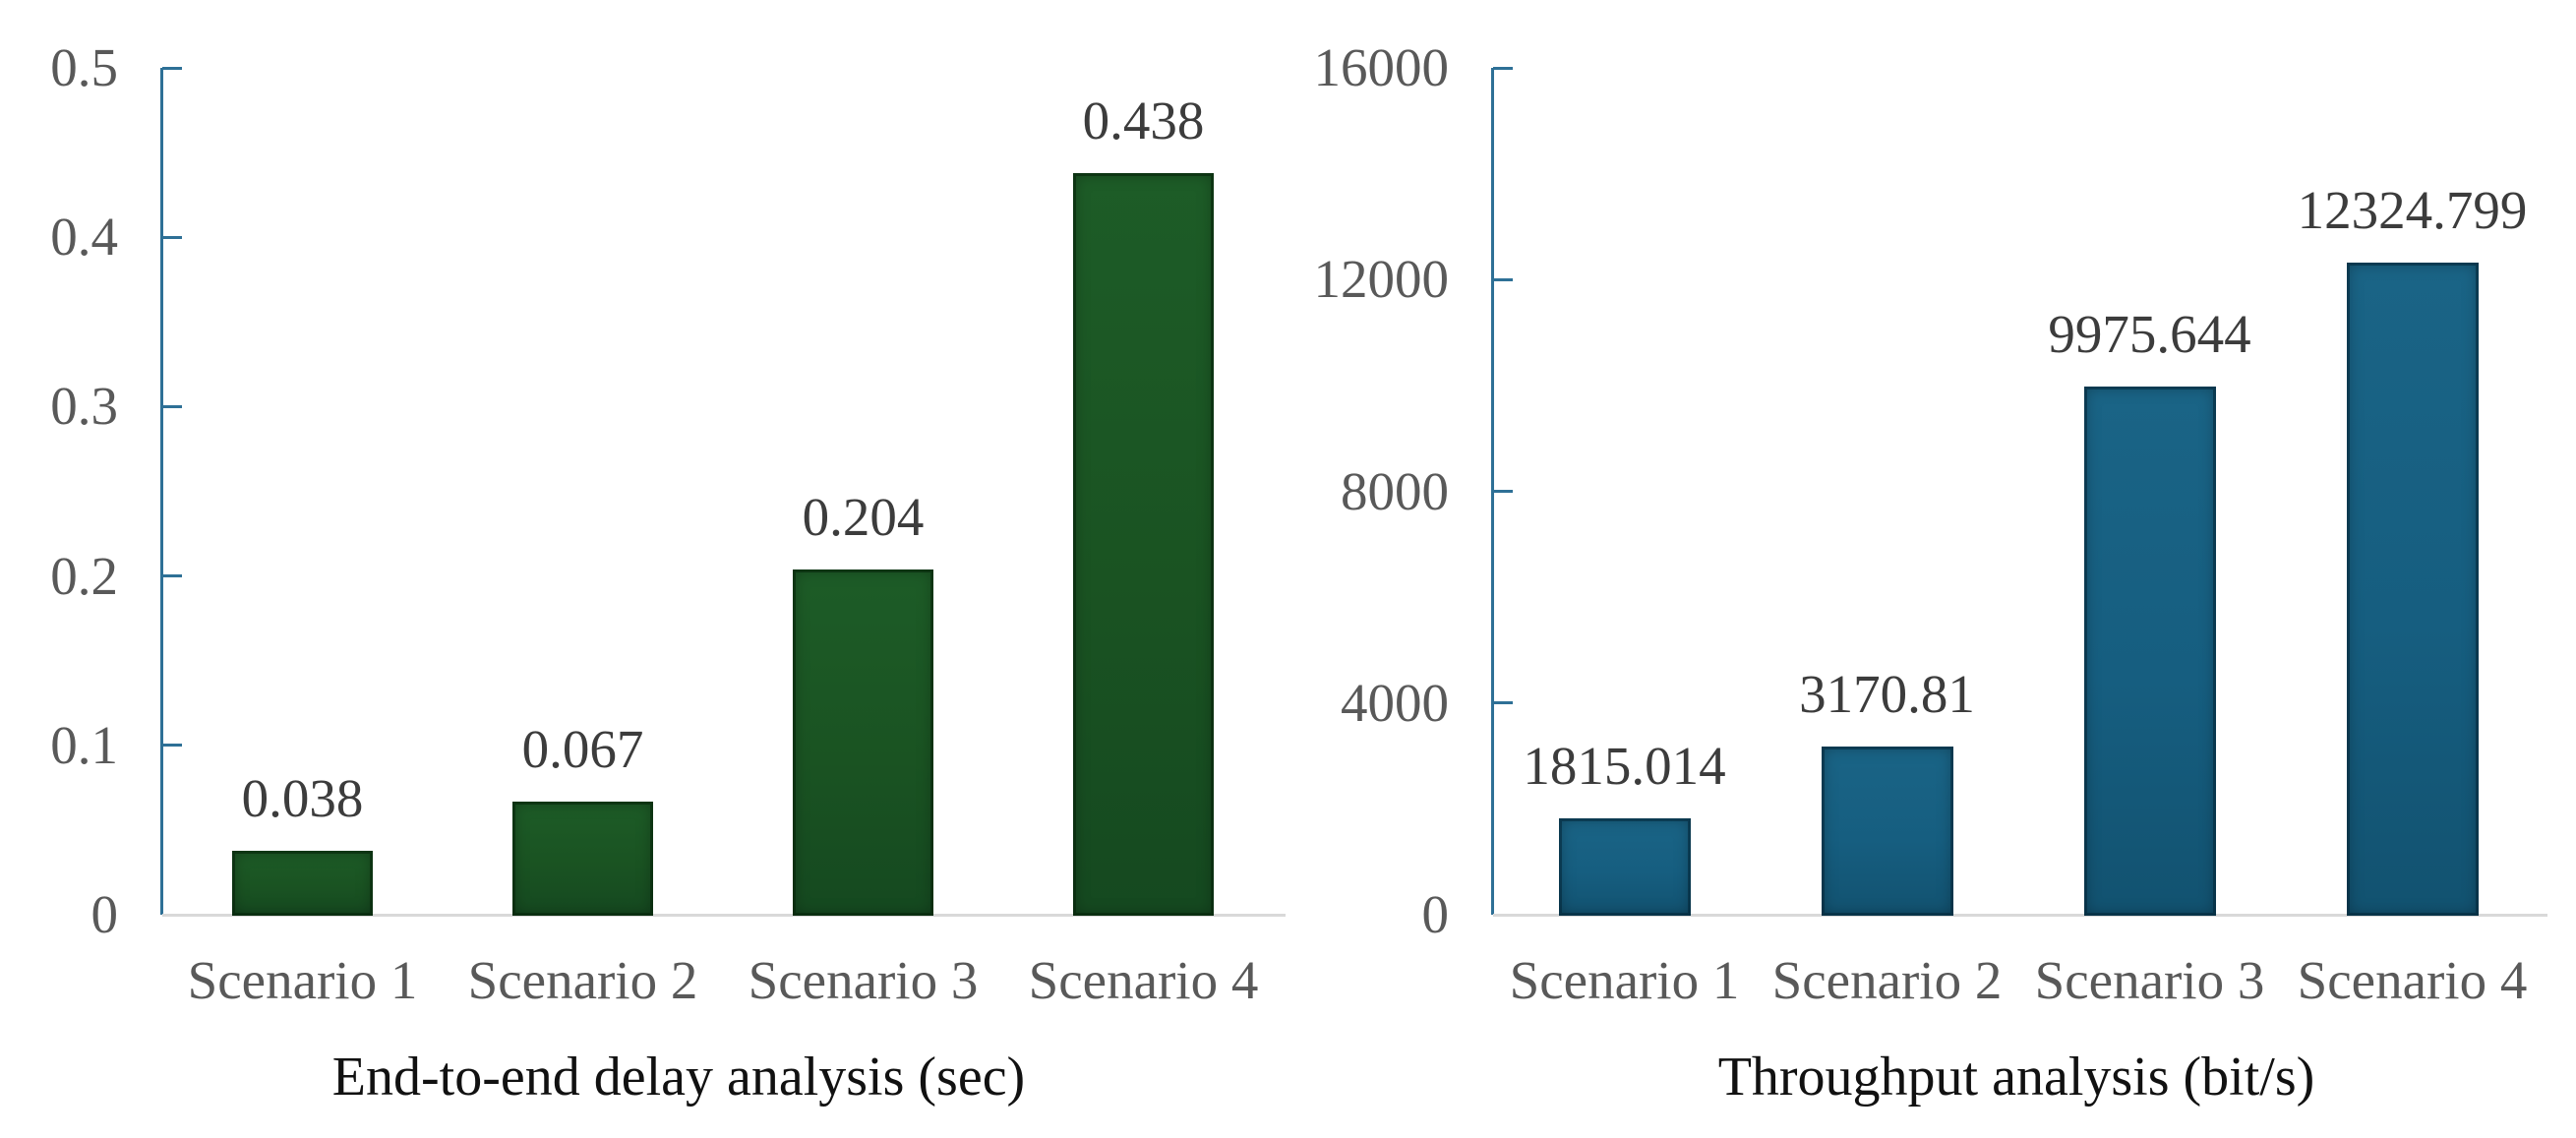  Describe the element at coordinates (84, 406) in the screenshot. I see `y-tick-label: 0.3` at that location.